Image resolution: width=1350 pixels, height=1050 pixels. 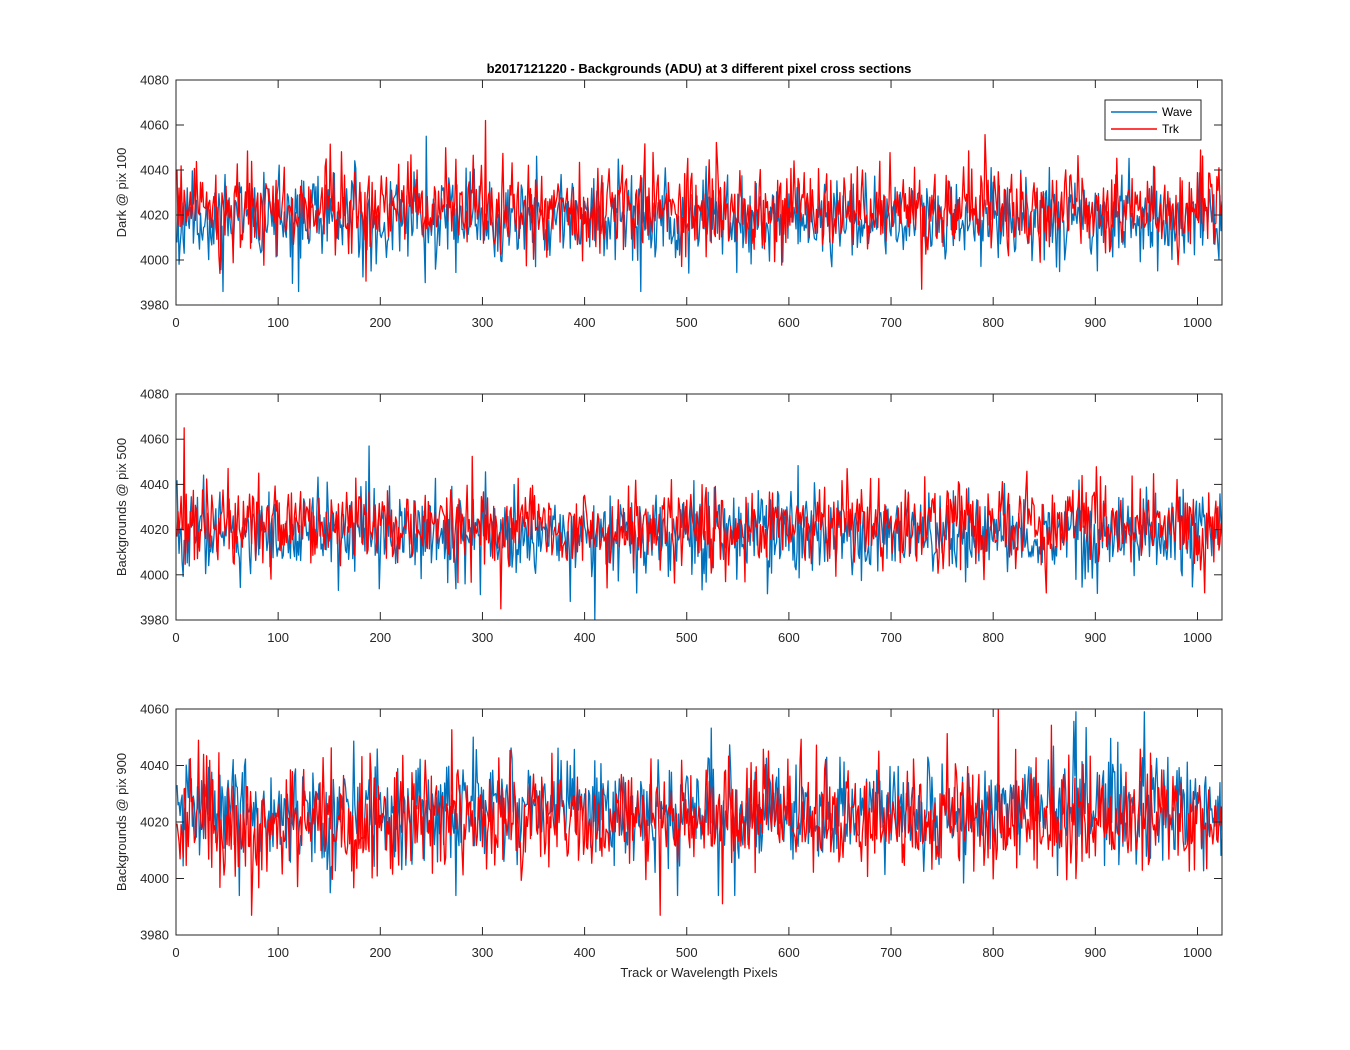 I want to click on legend: Wave Trk, so click(x=1153, y=120).